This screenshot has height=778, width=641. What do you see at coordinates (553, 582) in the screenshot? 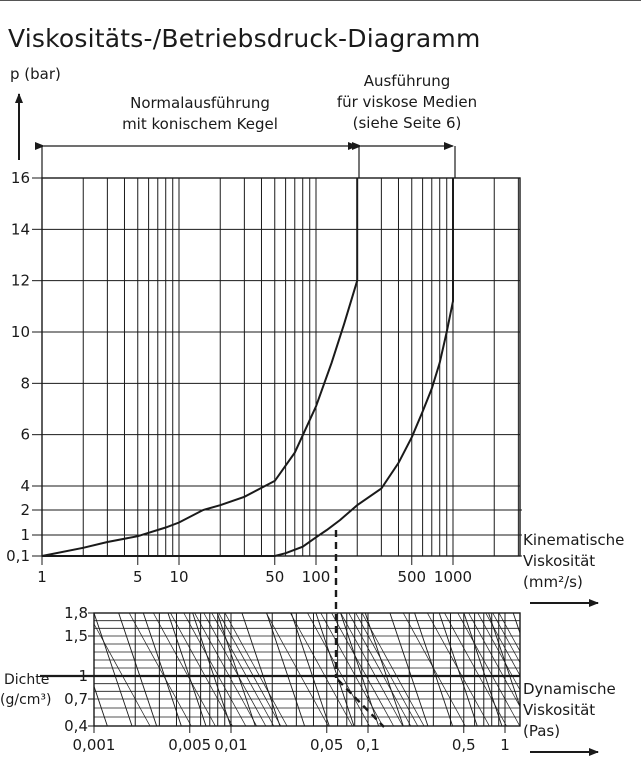
I see `upper-x-axis-label-3: (mm²/s)` at bounding box center [553, 582].